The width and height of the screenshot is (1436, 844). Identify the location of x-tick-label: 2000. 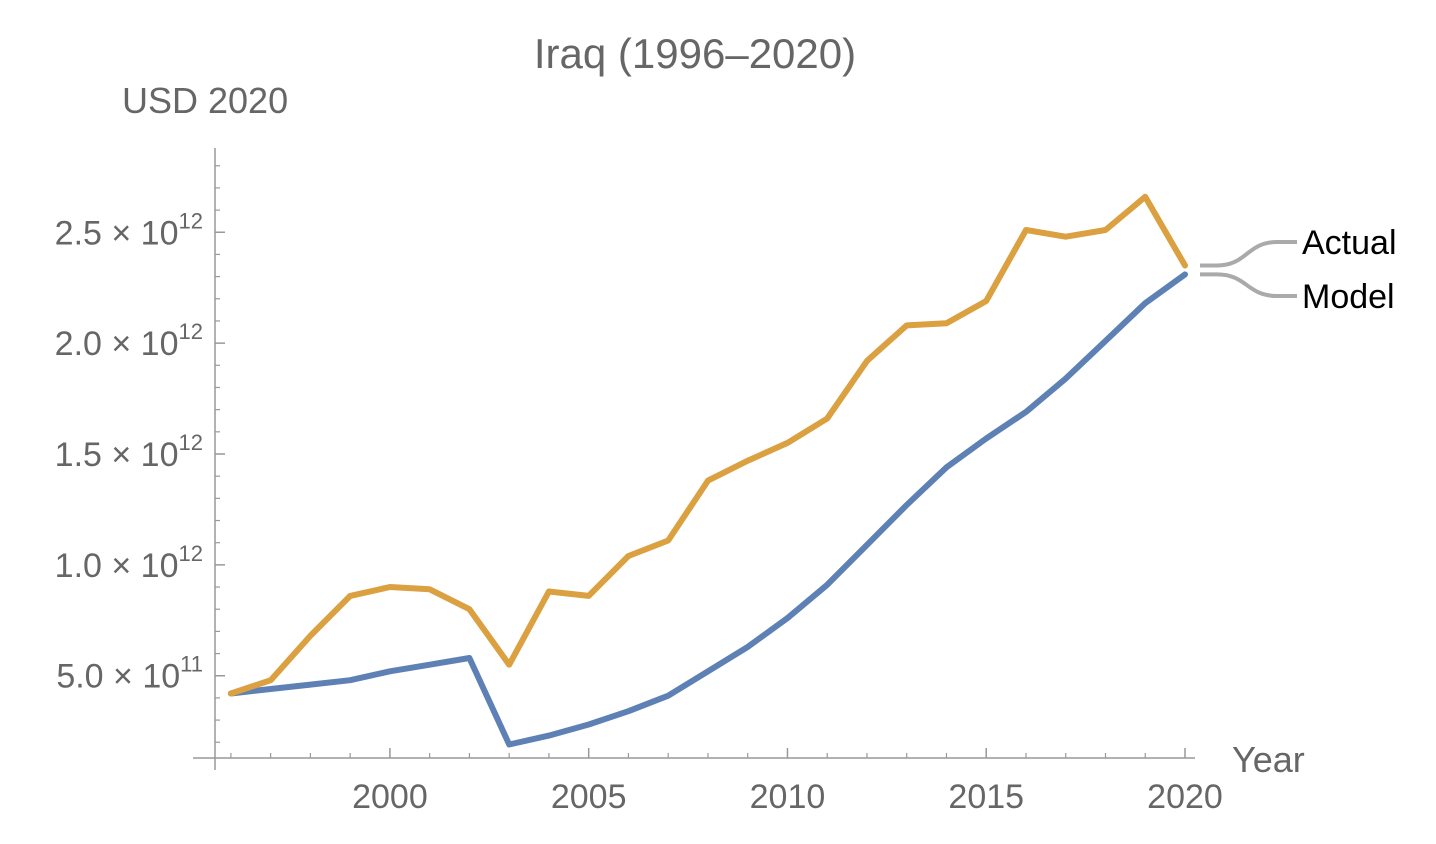
(390, 797).